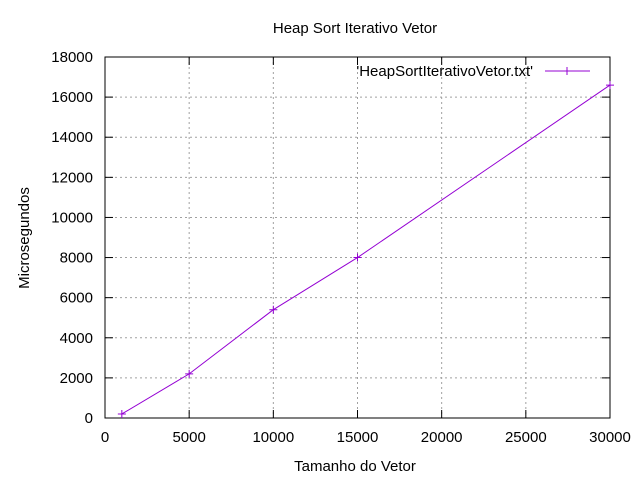 The height and width of the screenshot is (480, 640). What do you see at coordinates (76, 298) in the screenshot?
I see `y-tick-label: 6000` at bounding box center [76, 298].